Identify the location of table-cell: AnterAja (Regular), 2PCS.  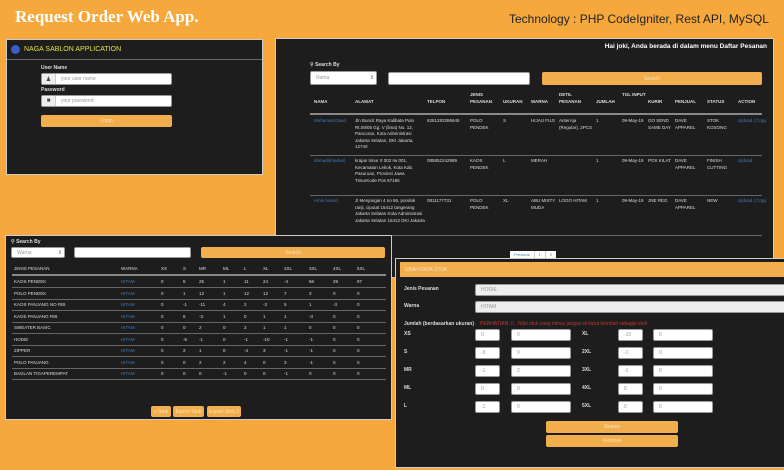
(576, 124).